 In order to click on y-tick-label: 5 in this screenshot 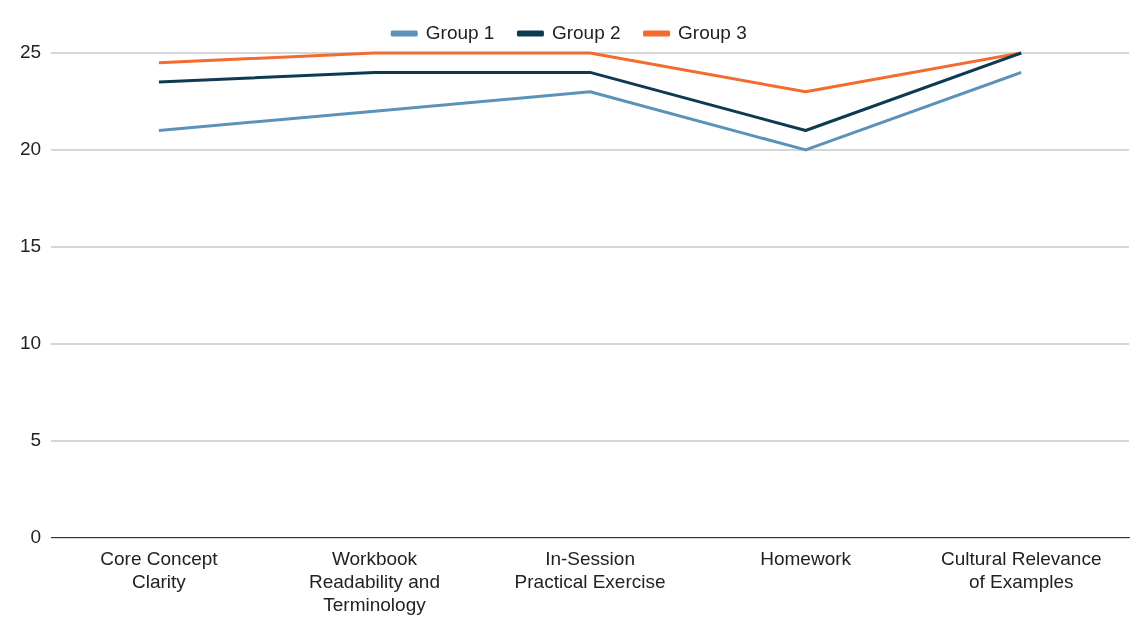, I will do `click(36, 439)`.